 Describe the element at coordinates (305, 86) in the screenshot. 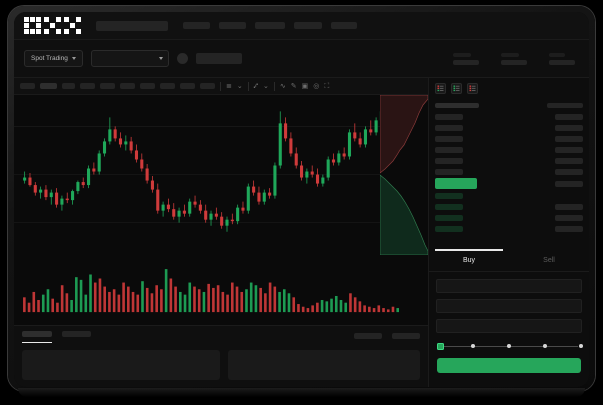

I see `camera-icon: ▣` at that location.